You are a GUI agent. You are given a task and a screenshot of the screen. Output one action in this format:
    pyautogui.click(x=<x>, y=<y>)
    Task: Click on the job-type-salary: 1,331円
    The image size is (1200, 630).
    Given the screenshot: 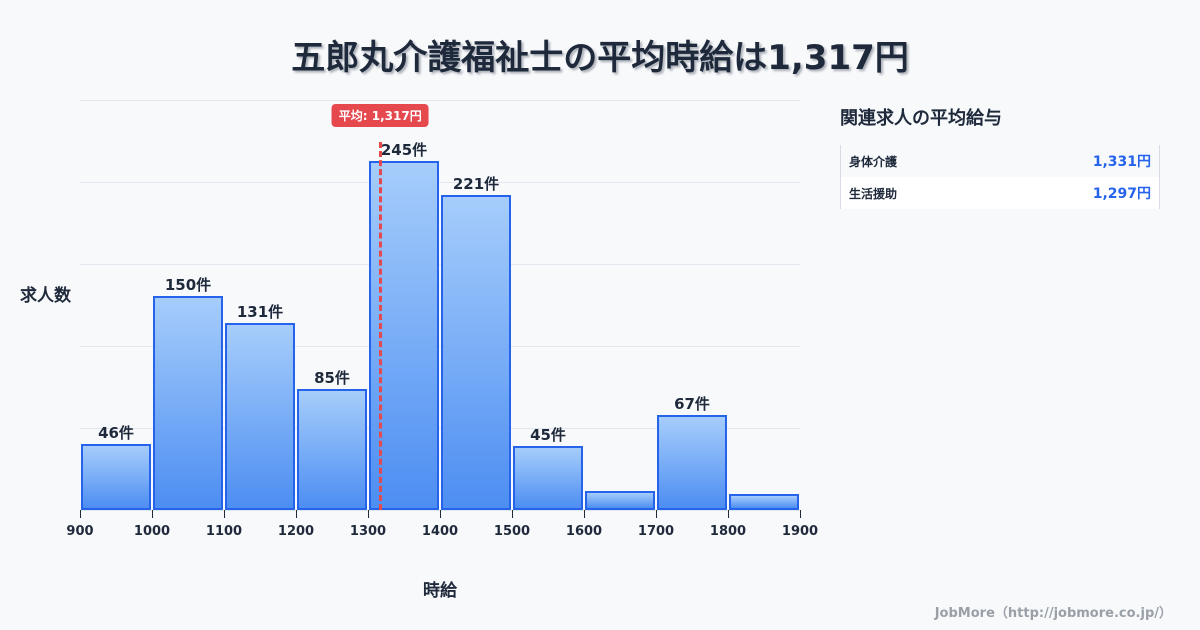 What is the action you would take?
    pyautogui.click(x=1121, y=162)
    